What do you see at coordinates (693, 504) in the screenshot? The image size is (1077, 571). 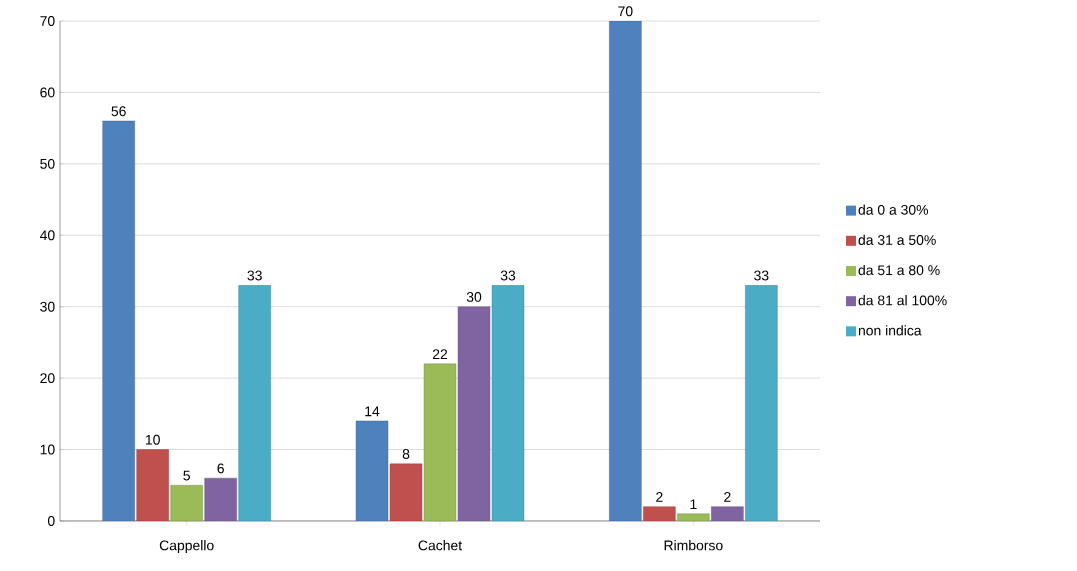 I see `data-label: 1` at bounding box center [693, 504].